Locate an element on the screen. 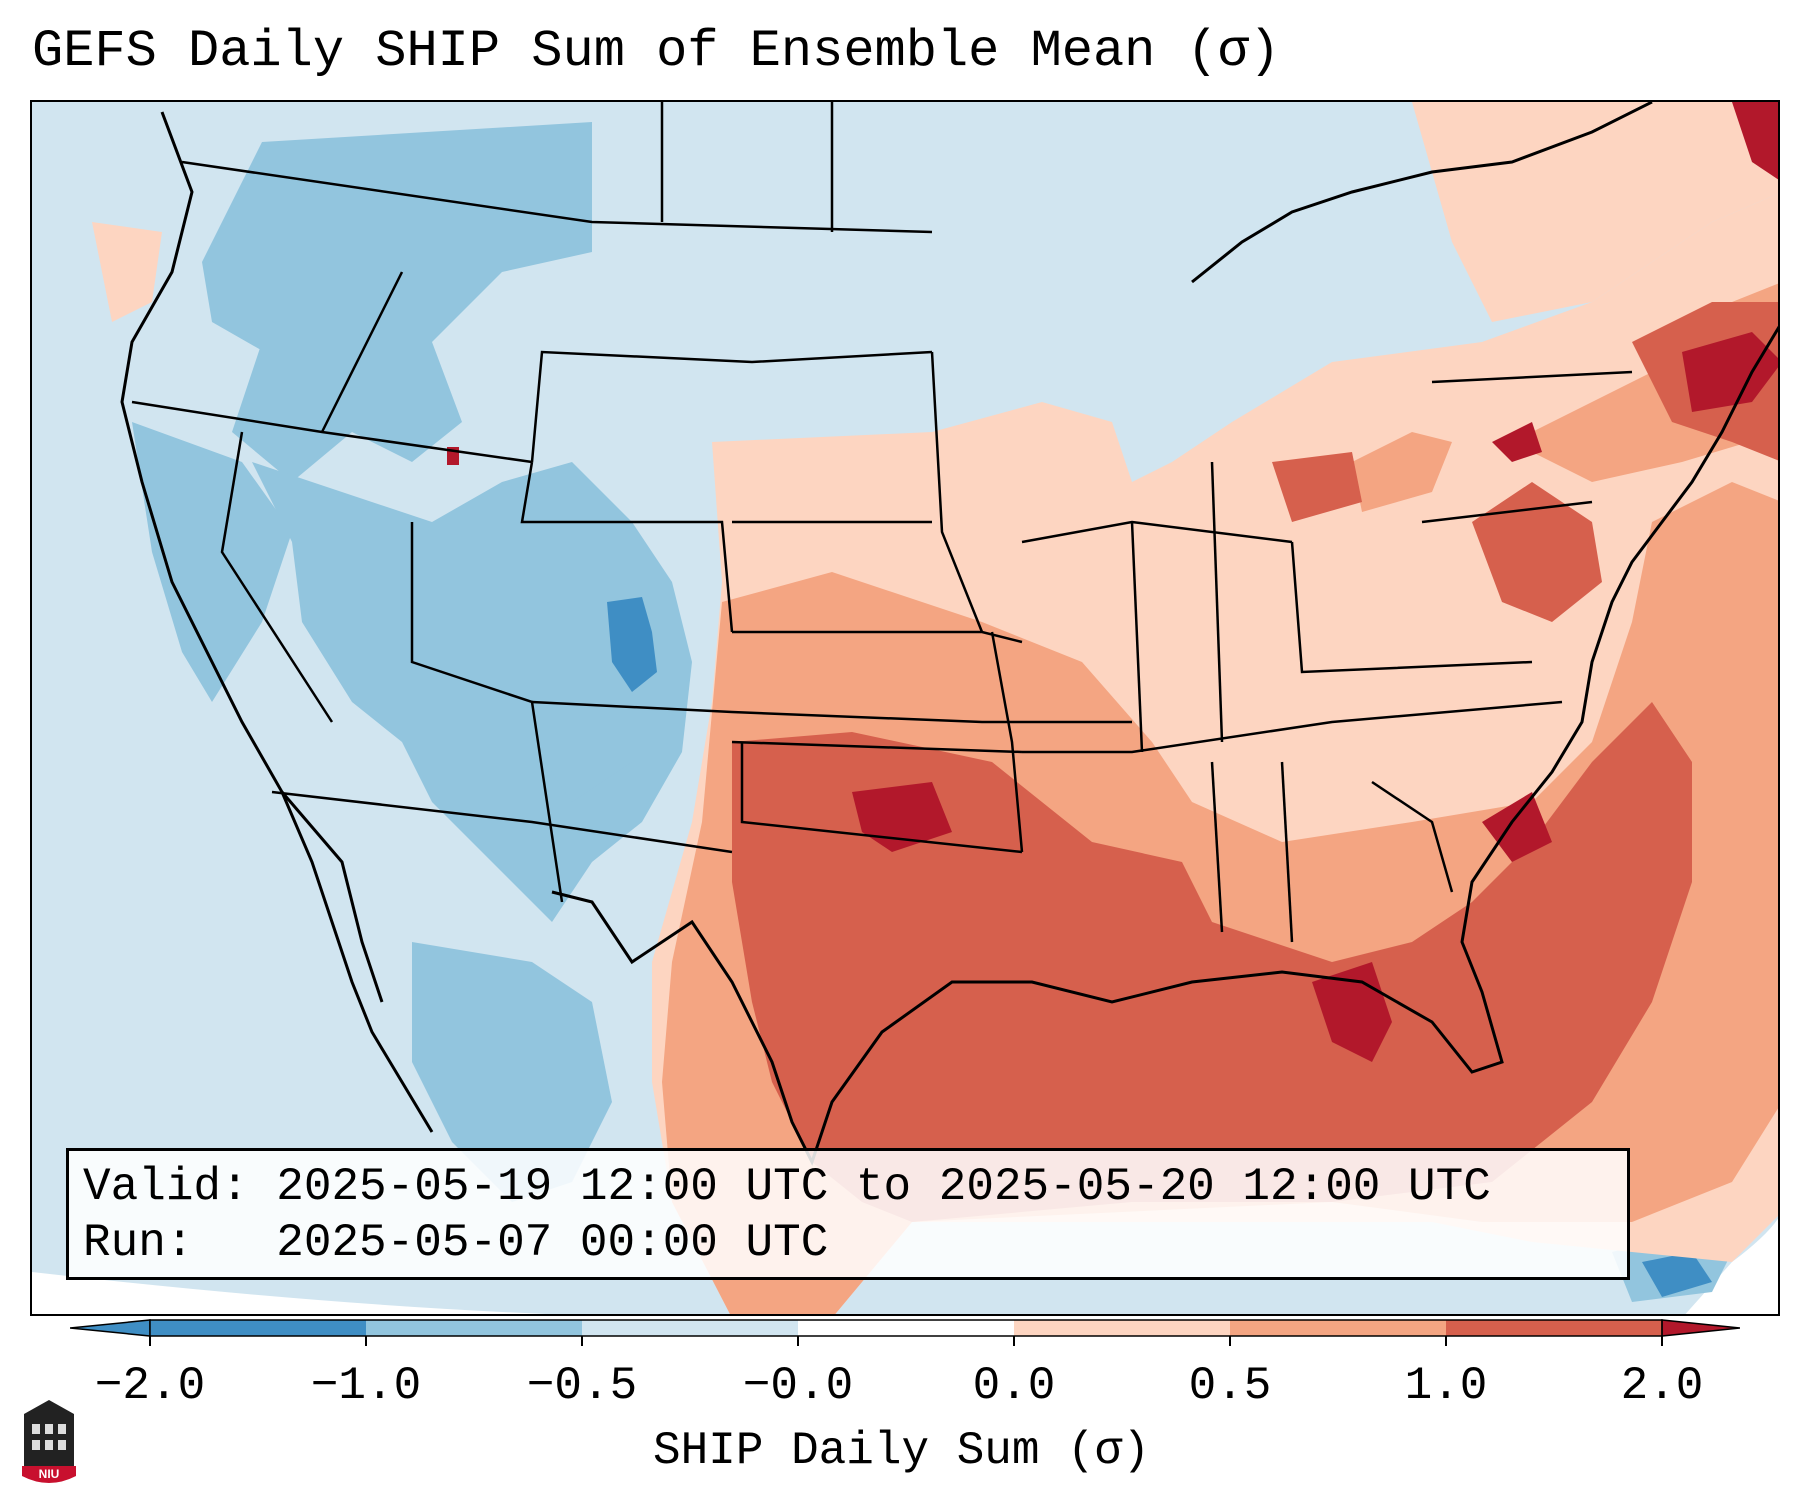 The image size is (1803, 1506). colorbar-extend-low is located at coordinates (110, 1328).